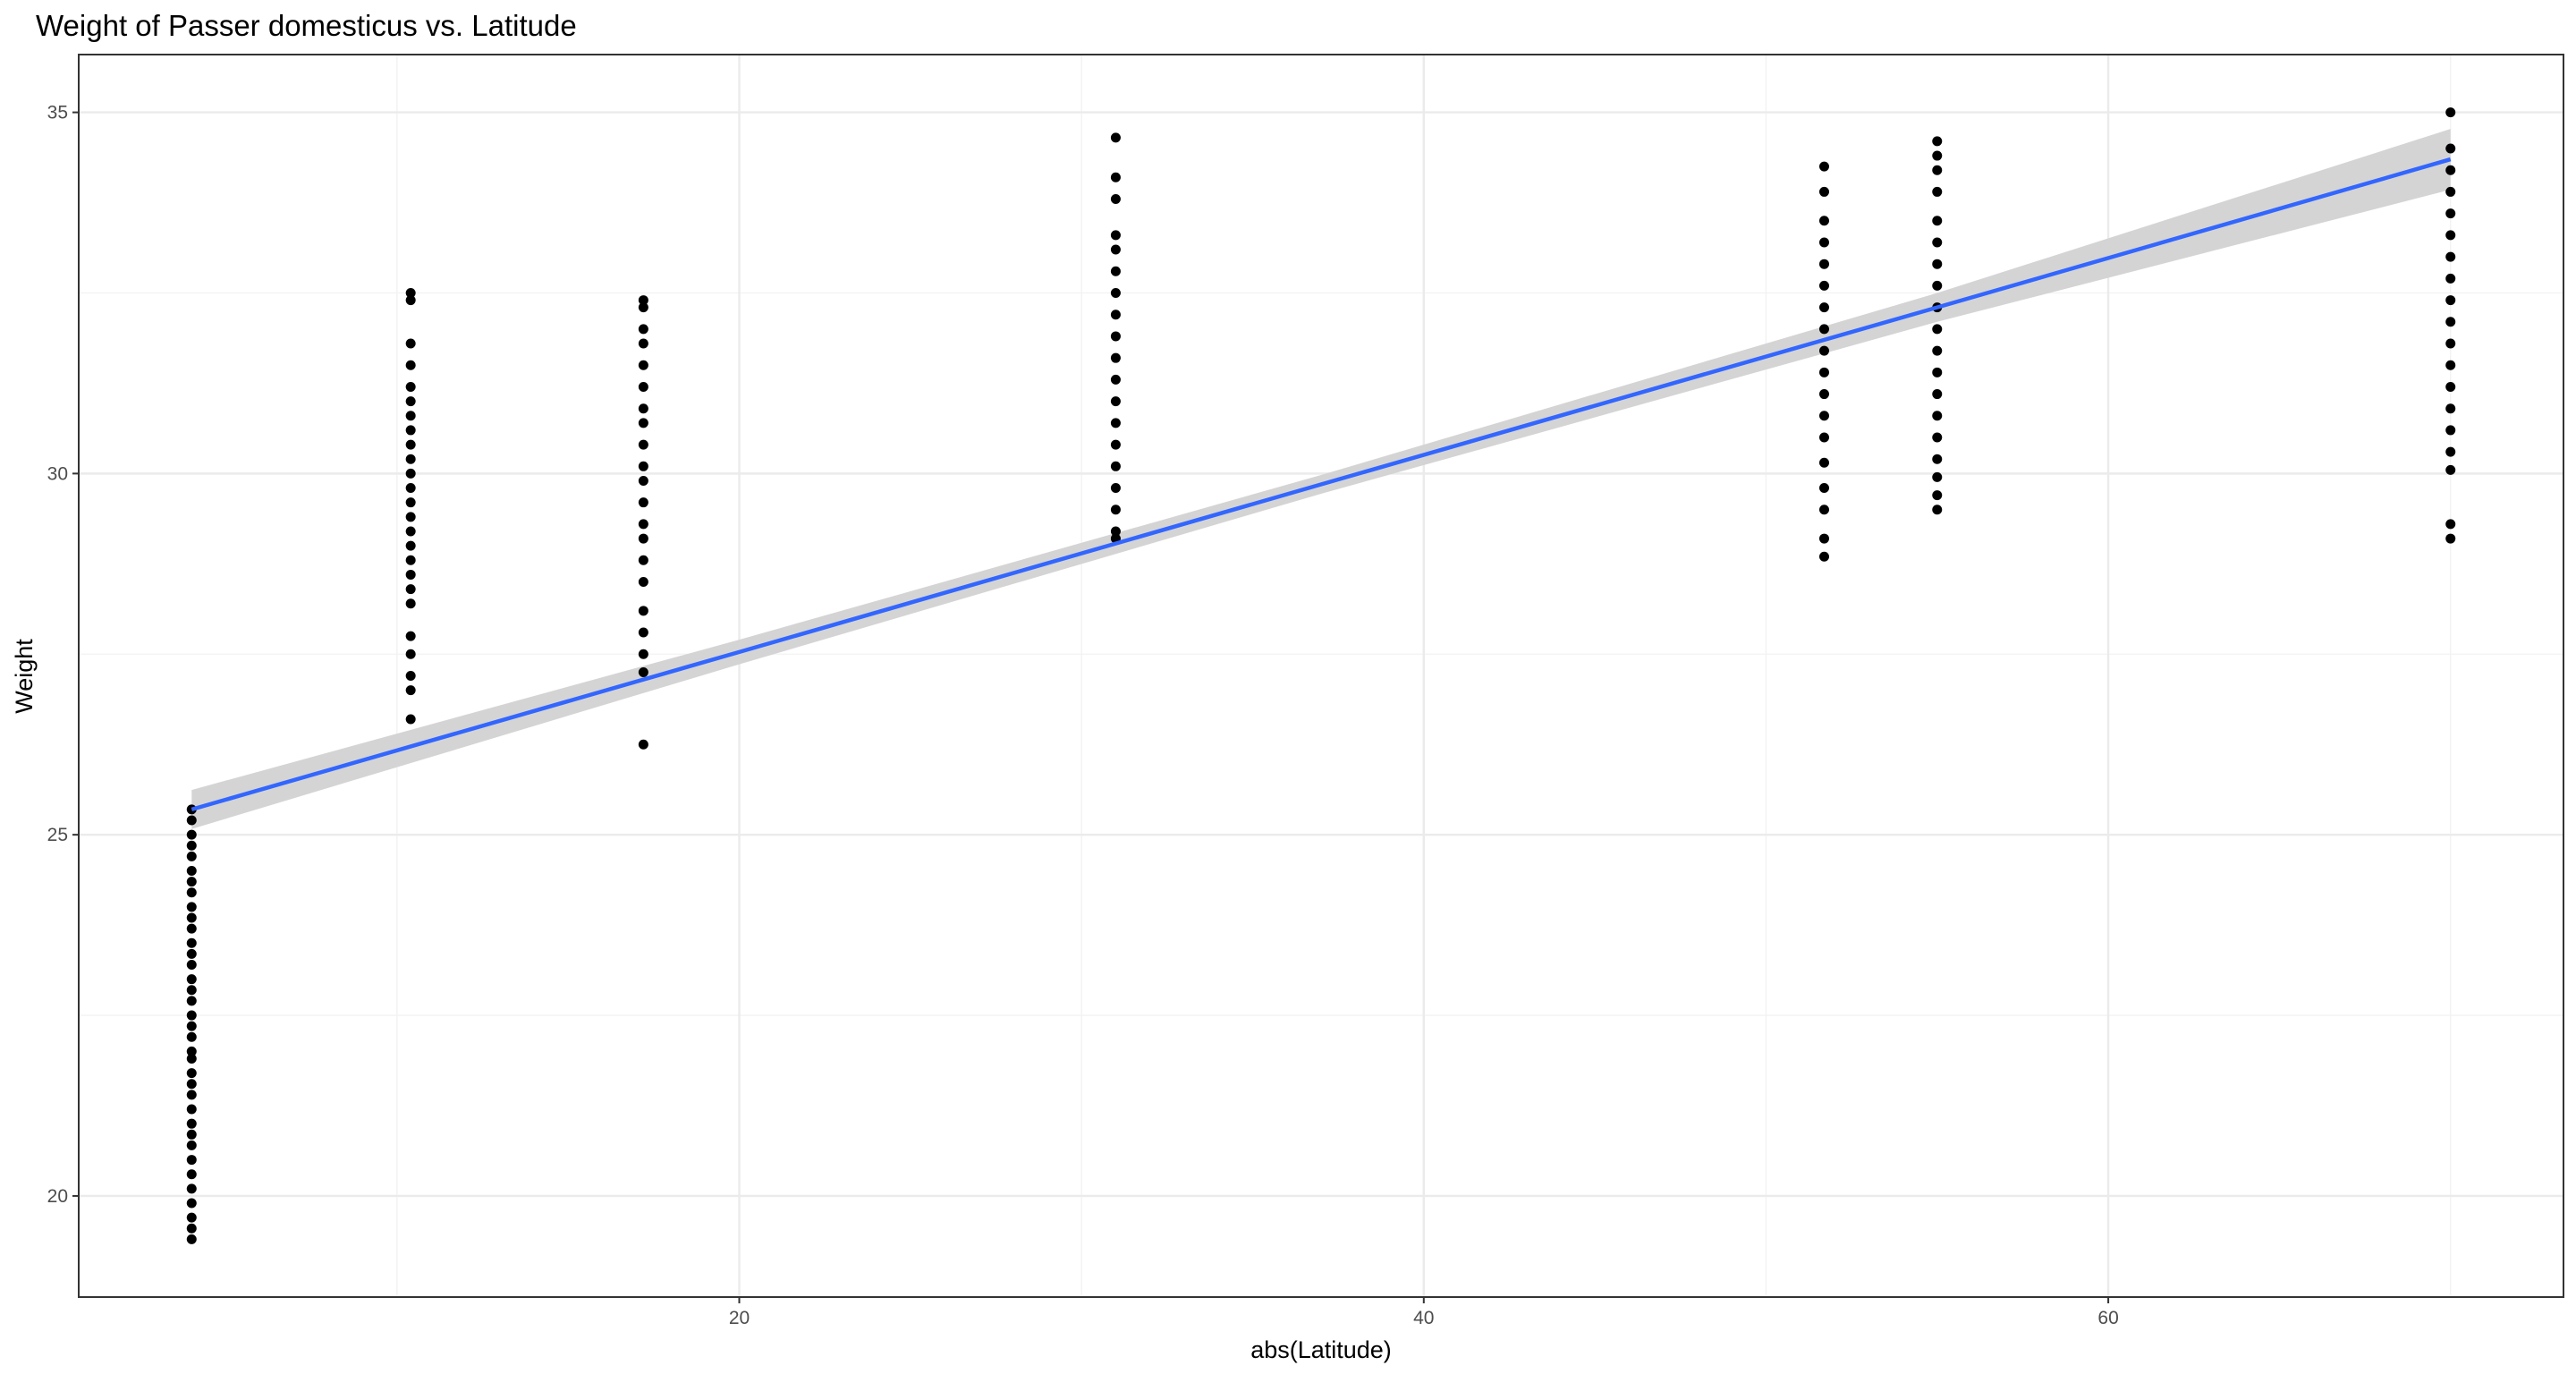  What do you see at coordinates (306, 25) in the screenshot?
I see `chart-title: Weight of Passer domesticus vs. Latitude` at bounding box center [306, 25].